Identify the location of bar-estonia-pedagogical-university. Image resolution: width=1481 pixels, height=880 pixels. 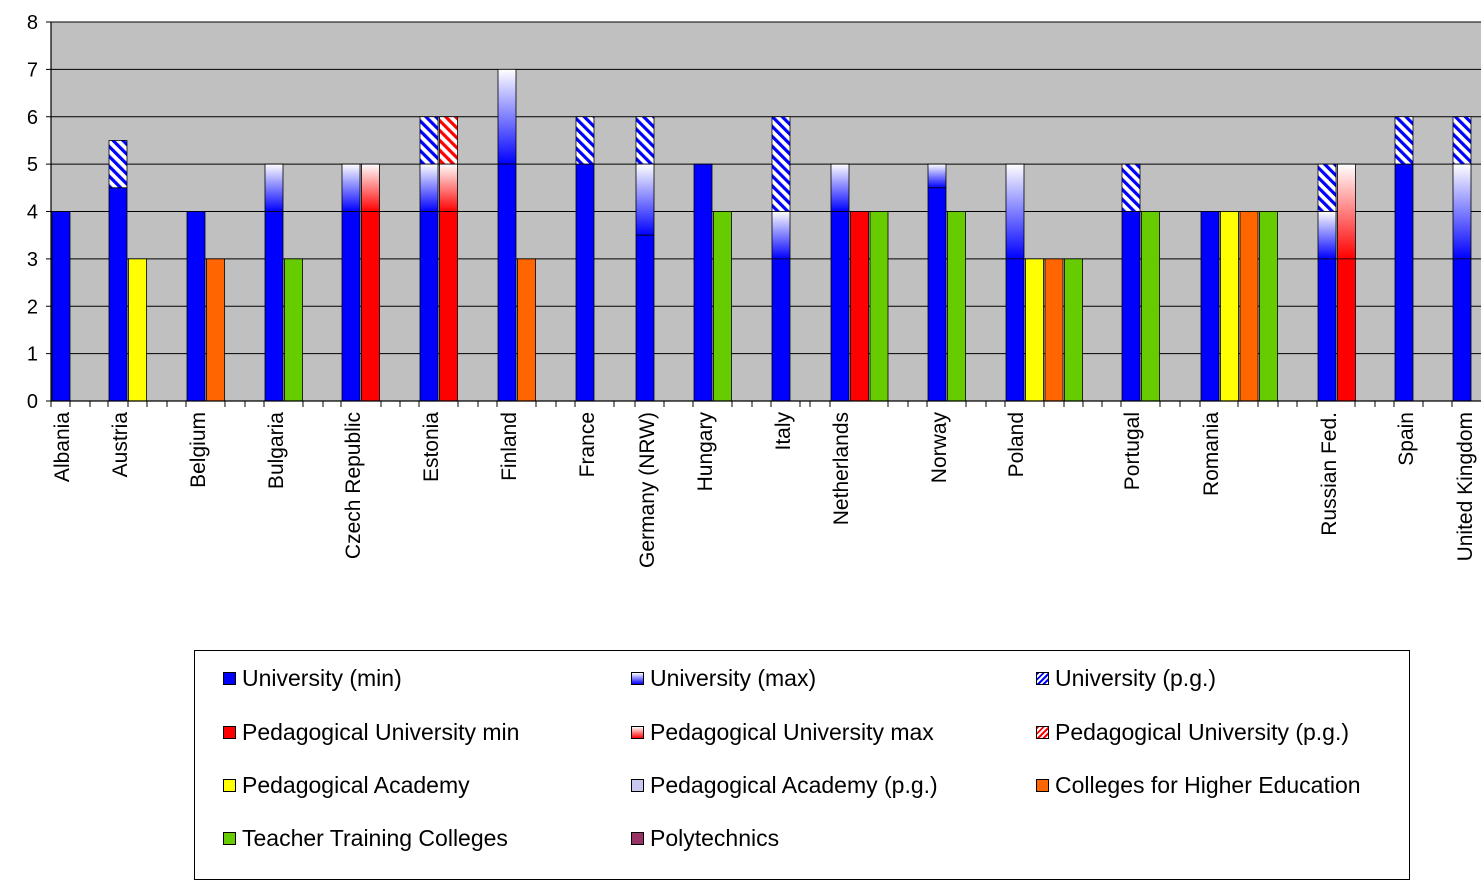
(448, 259).